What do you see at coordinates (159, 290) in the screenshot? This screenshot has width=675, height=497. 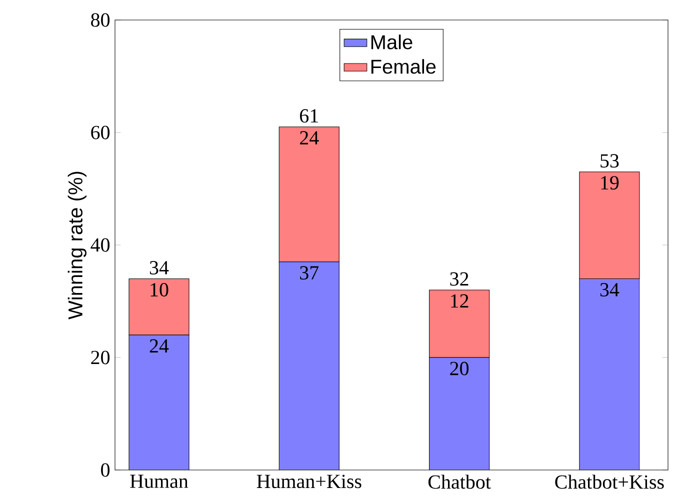 I see `data-label: 10` at bounding box center [159, 290].